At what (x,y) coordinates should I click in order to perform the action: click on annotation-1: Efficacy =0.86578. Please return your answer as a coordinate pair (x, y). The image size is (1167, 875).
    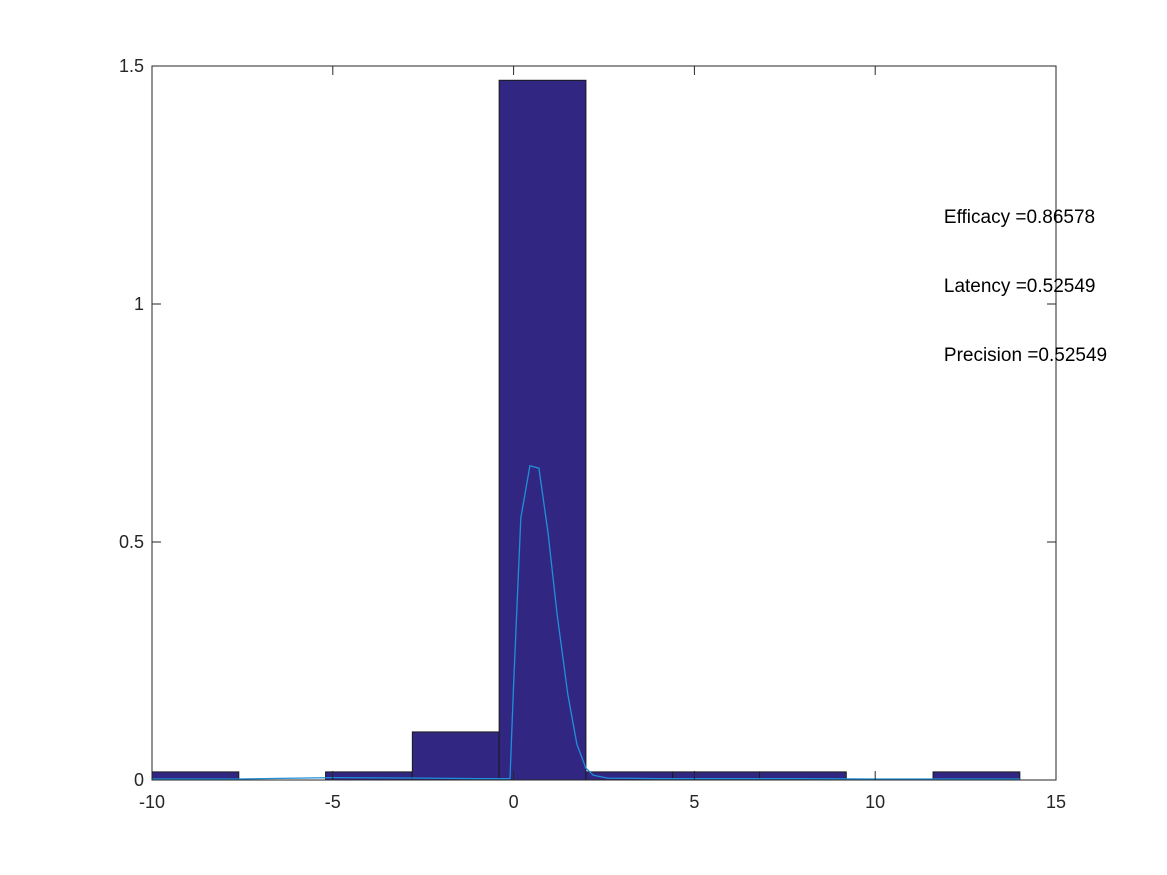
    Looking at the image, I should click on (1019, 217).